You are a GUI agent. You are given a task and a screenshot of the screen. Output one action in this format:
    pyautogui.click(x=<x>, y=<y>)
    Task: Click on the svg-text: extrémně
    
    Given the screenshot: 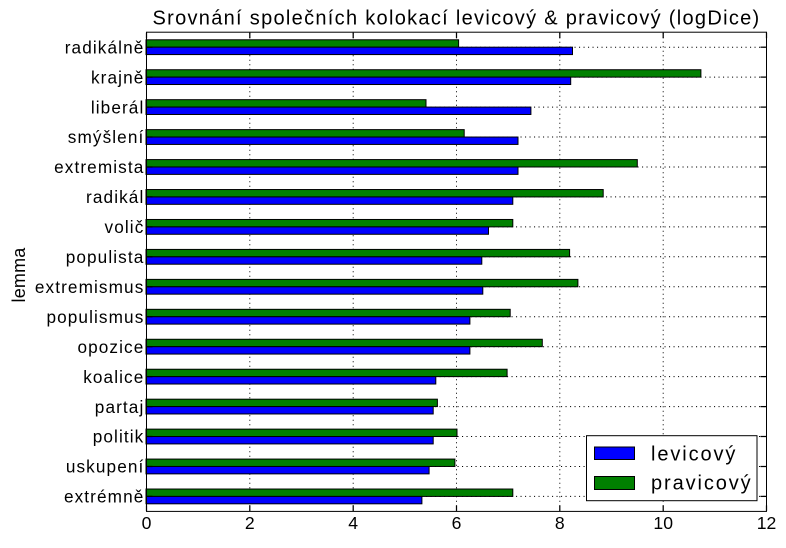 What is the action you would take?
    pyautogui.click(x=104, y=497)
    